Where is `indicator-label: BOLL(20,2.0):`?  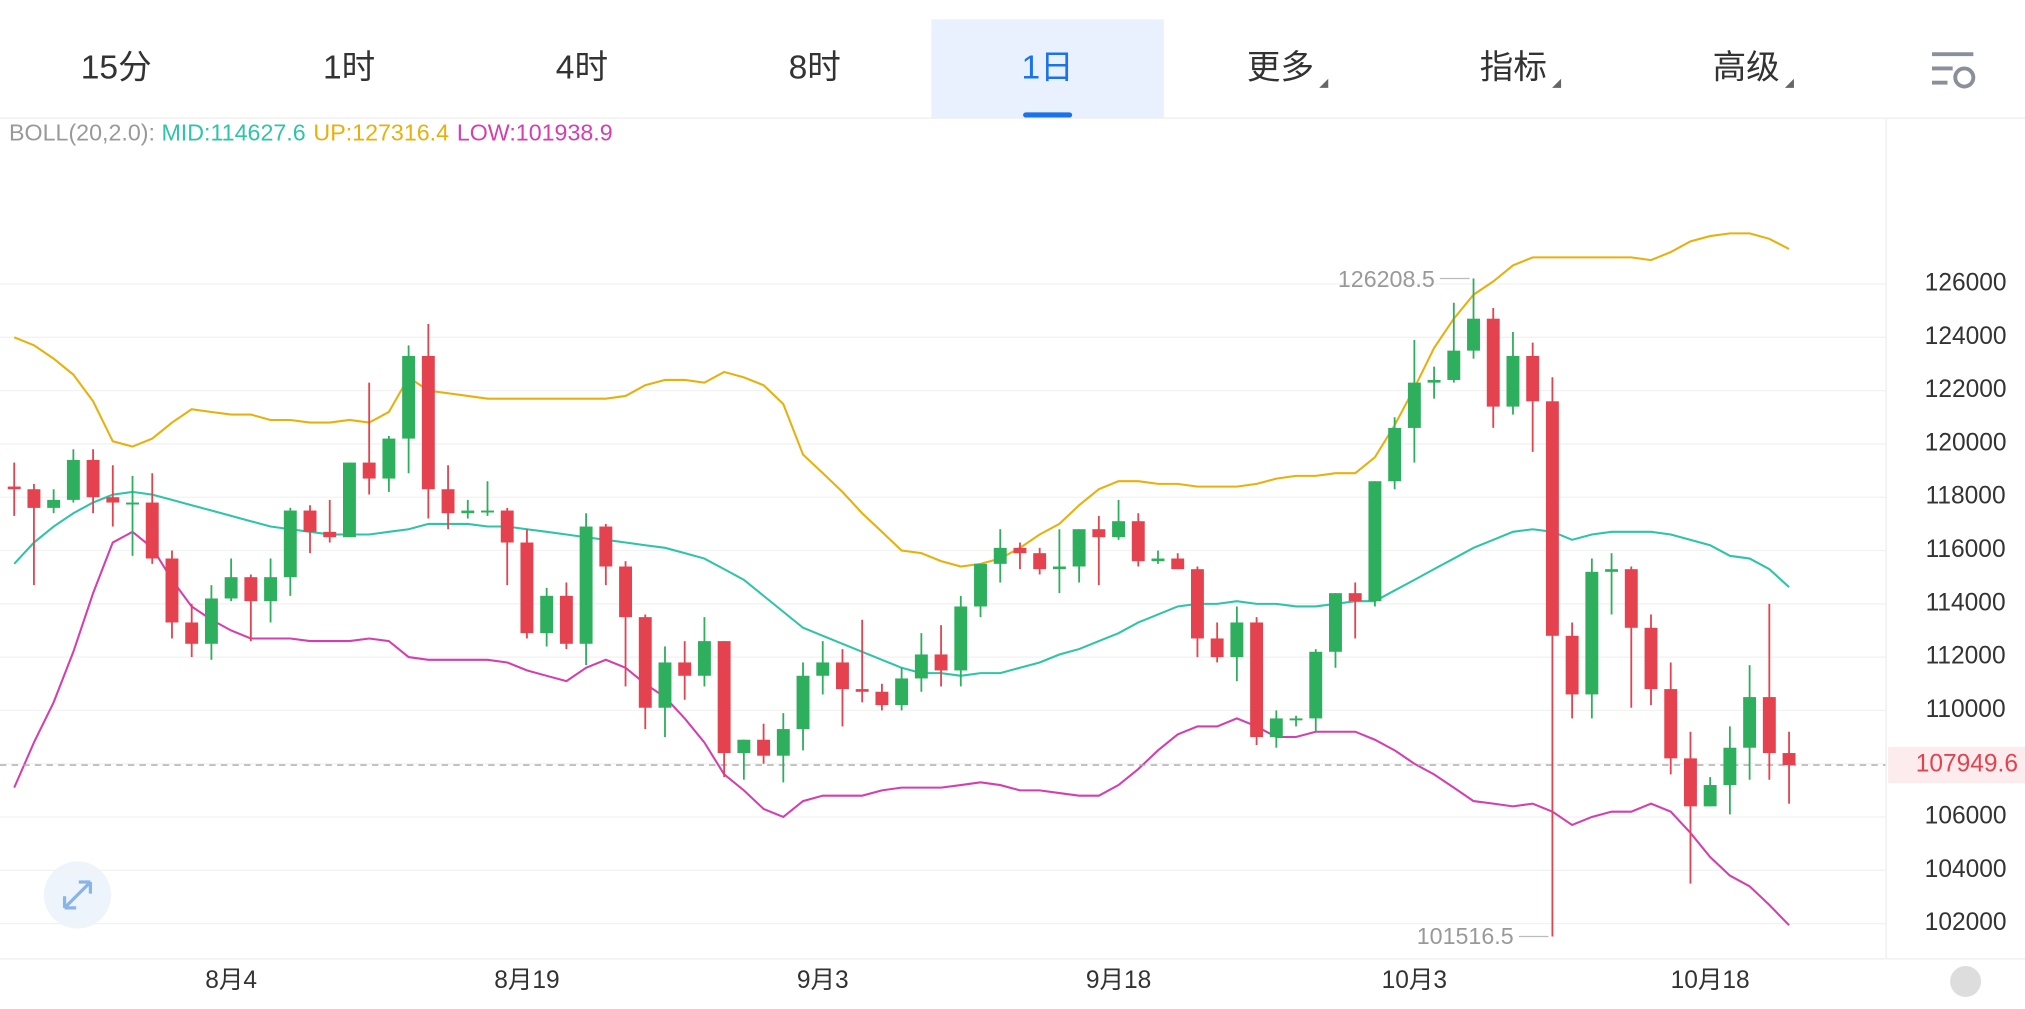
indicator-label: BOLL(20,2.0): is located at coordinates (82, 132).